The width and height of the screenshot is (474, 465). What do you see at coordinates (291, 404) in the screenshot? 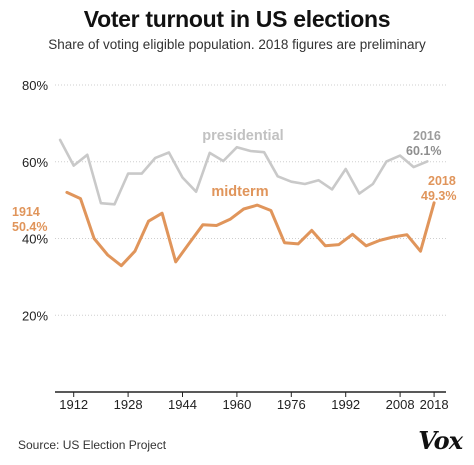
I see `x-tick-label: 1976` at bounding box center [291, 404].